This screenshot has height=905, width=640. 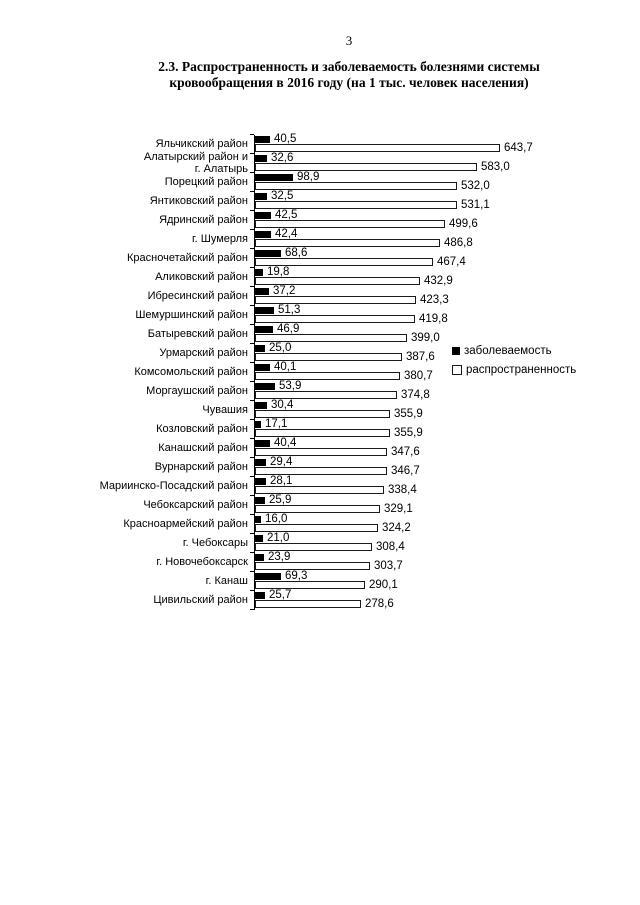 What do you see at coordinates (415, 395) in the screenshot?
I see `prevalence-value-label: 374,8` at bounding box center [415, 395].